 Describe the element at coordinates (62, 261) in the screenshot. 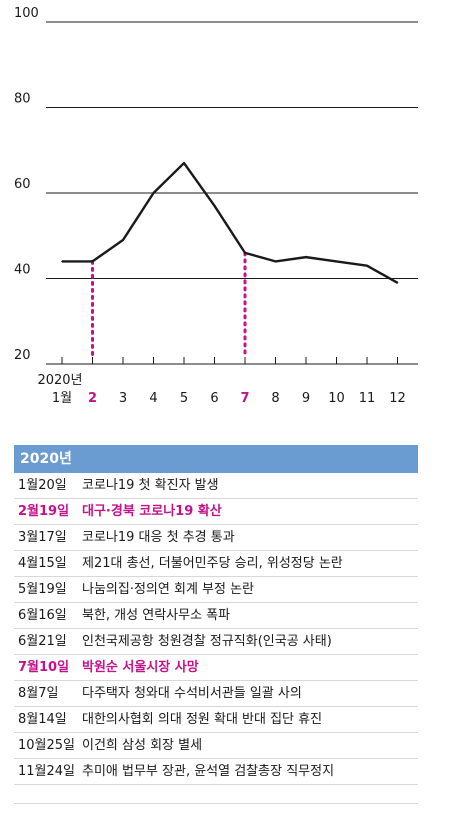

I see `data-point-1월` at that location.